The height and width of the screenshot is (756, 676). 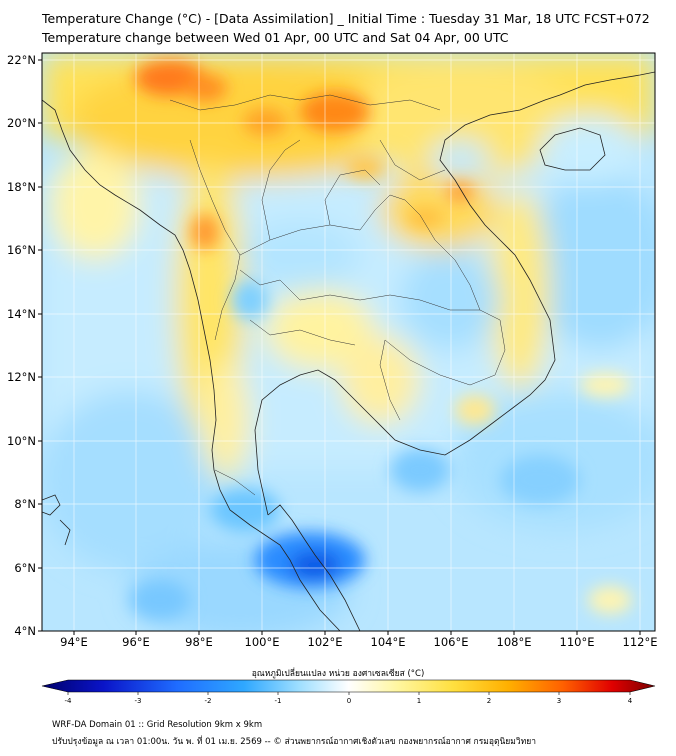 I want to click on lon-label: 96°E, so click(x=136, y=642).